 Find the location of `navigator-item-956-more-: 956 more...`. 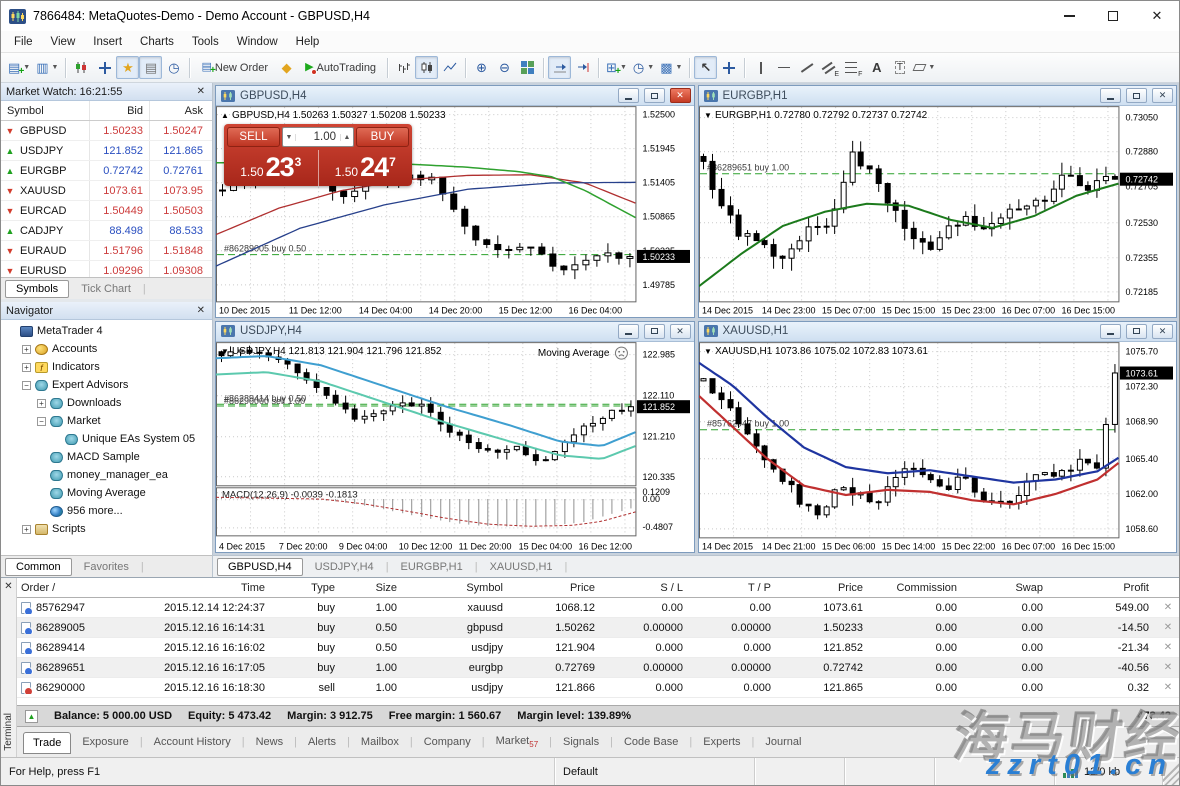

navigator-item-956-more-: 956 more... is located at coordinates (106, 511).